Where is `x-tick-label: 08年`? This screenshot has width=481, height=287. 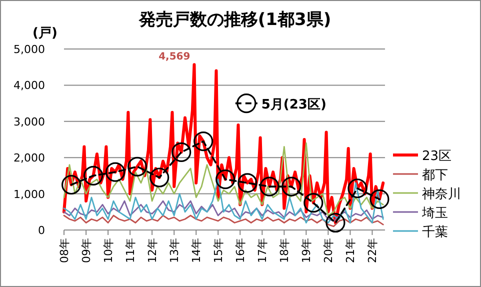 x-tick-label: 08年 is located at coordinates (64, 250).